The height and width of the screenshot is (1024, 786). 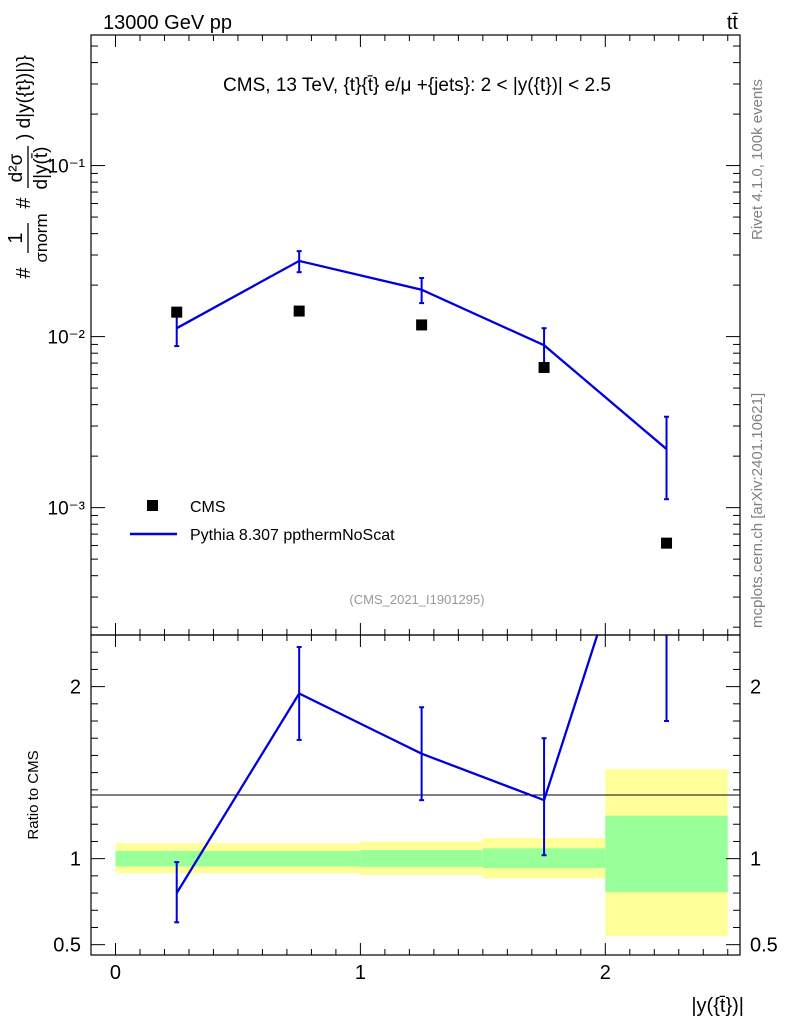 I want to click on ratio-y-tick-label-right: 1, so click(x=755, y=860).